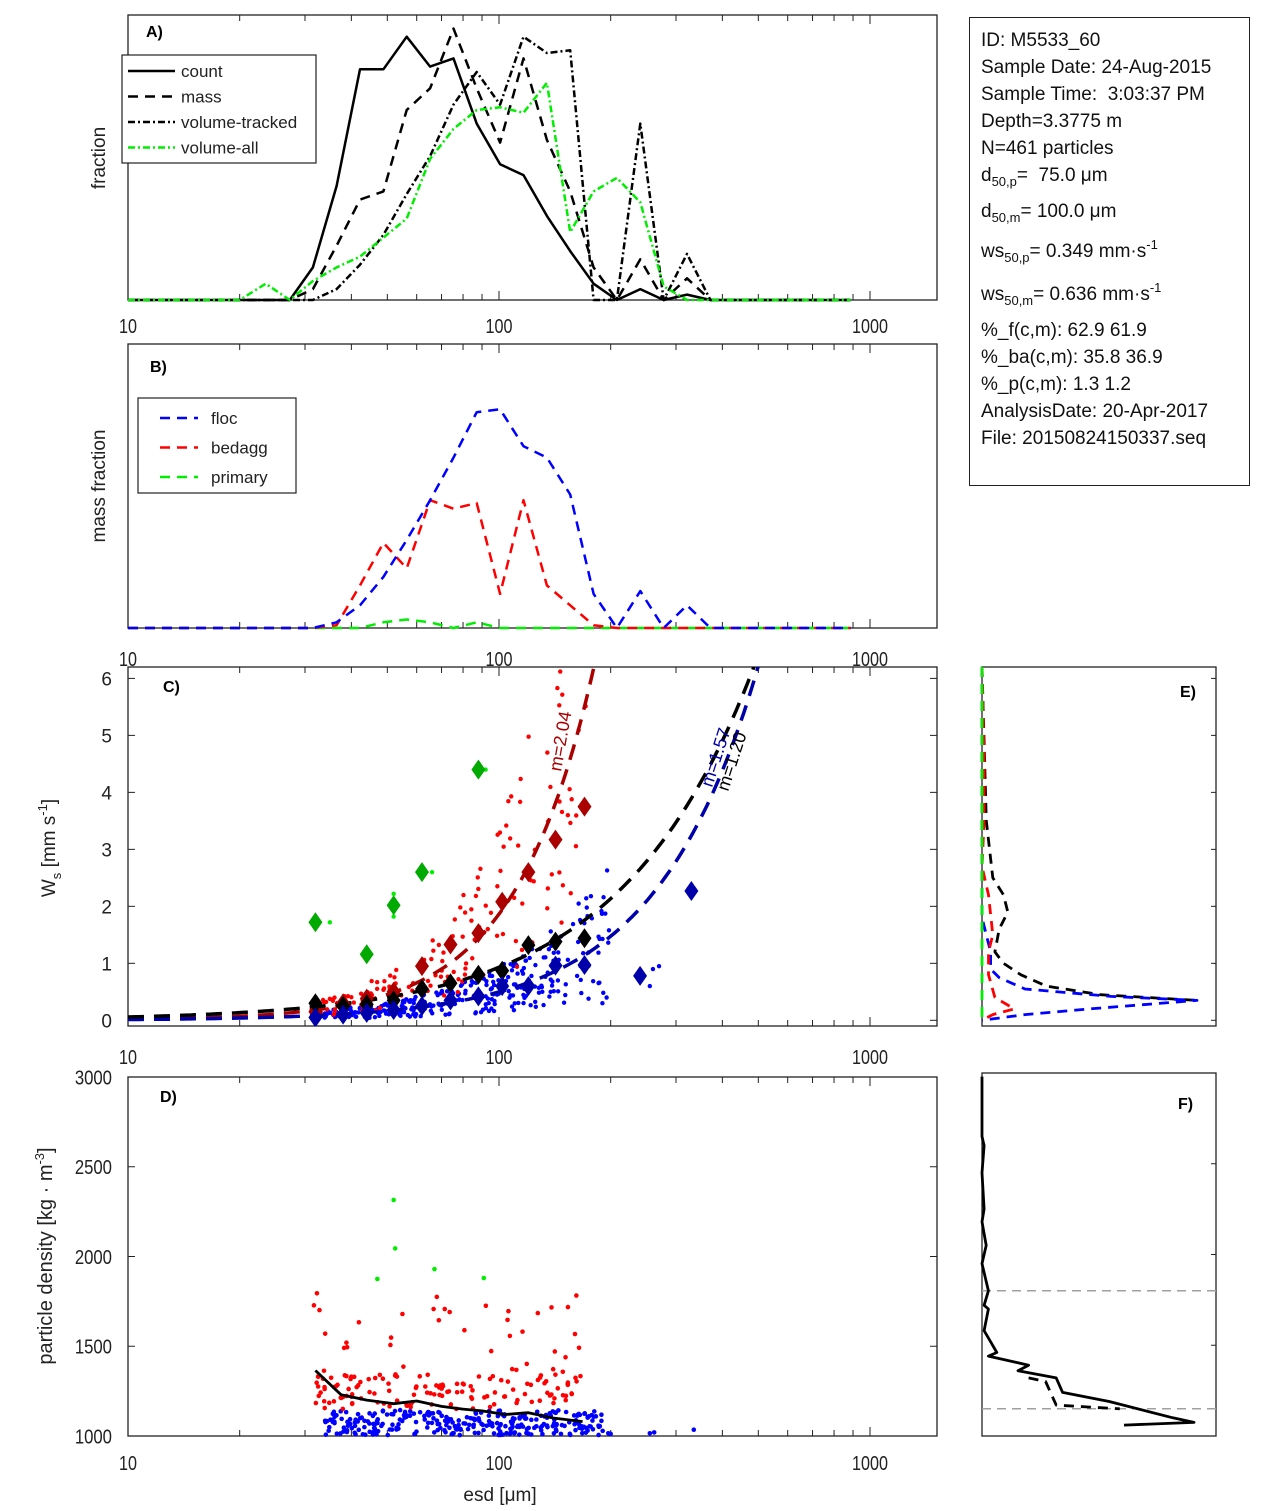  I want to click on panel-e-label: E), so click(1188, 692).